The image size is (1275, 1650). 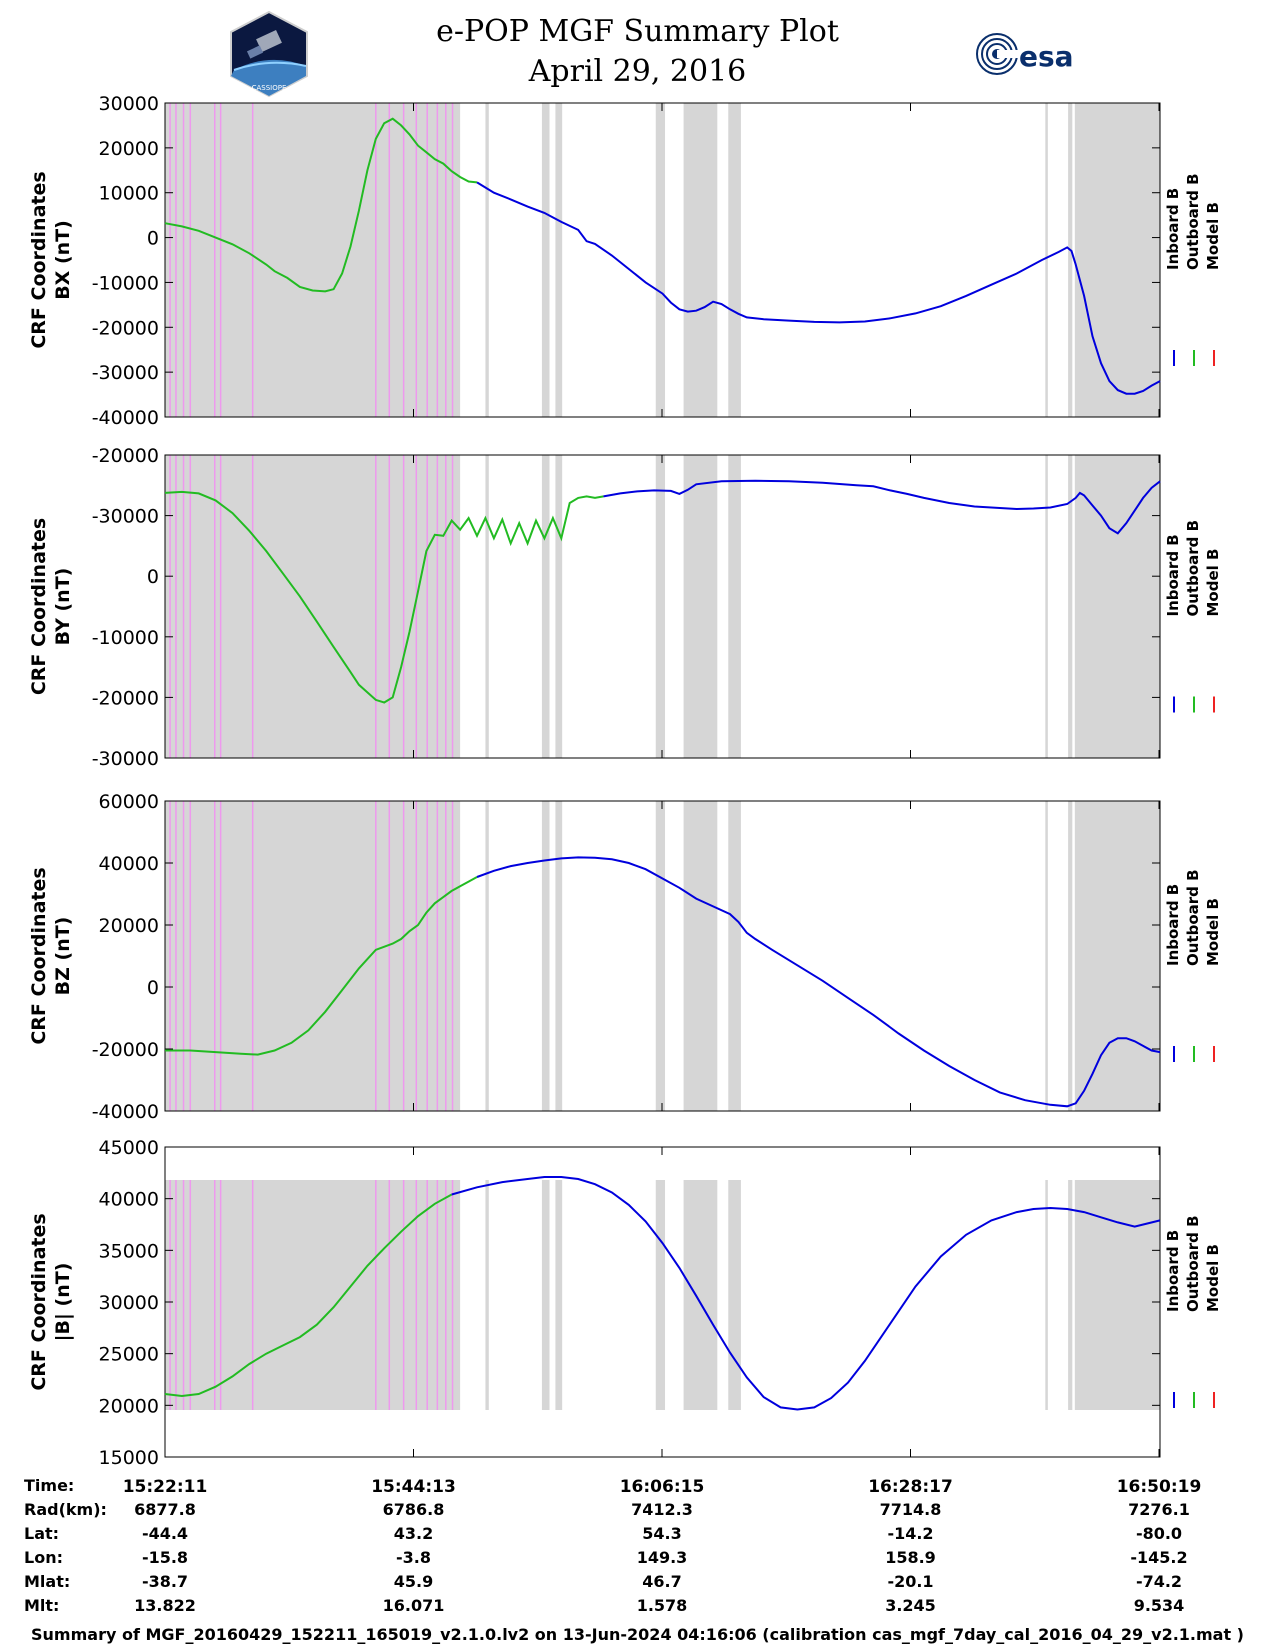 I want to click on ephemeris-value: 7714.8, so click(x=910, y=1509).